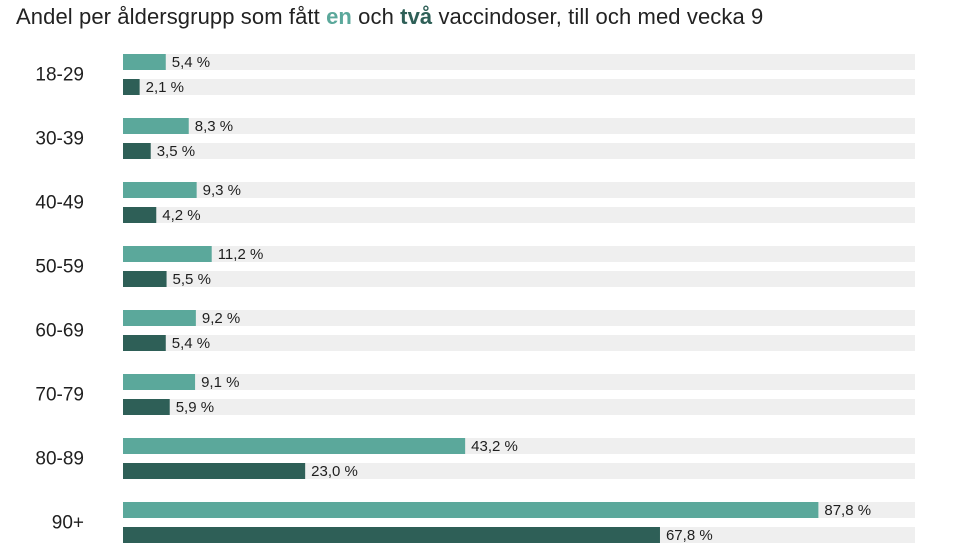 This screenshot has height=552, width=980. Describe the element at coordinates (59, 75) in the screenshot. I see `category-label-18-29: 18-29` at that location.